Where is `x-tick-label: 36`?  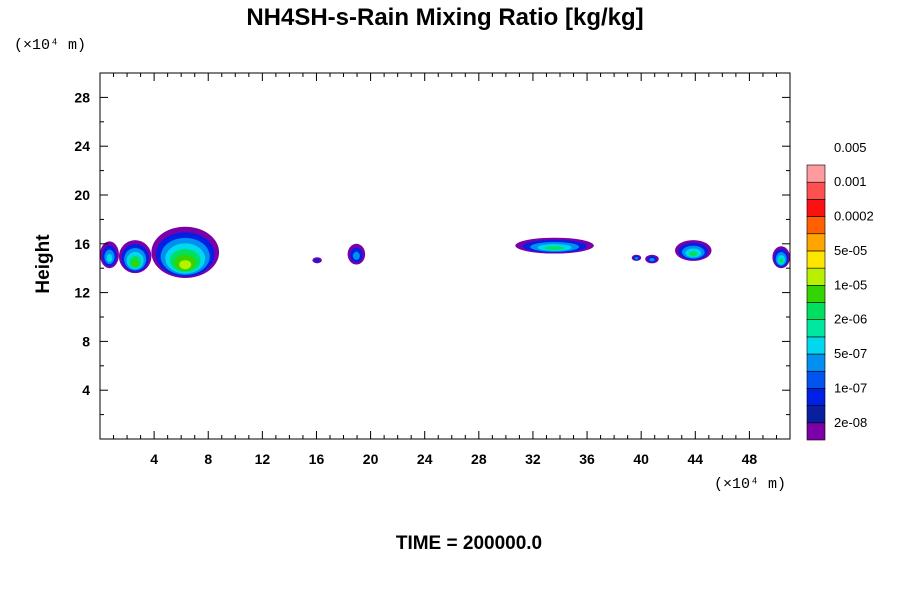
x-tick-label: 36 is located at coordinates (587, 459).